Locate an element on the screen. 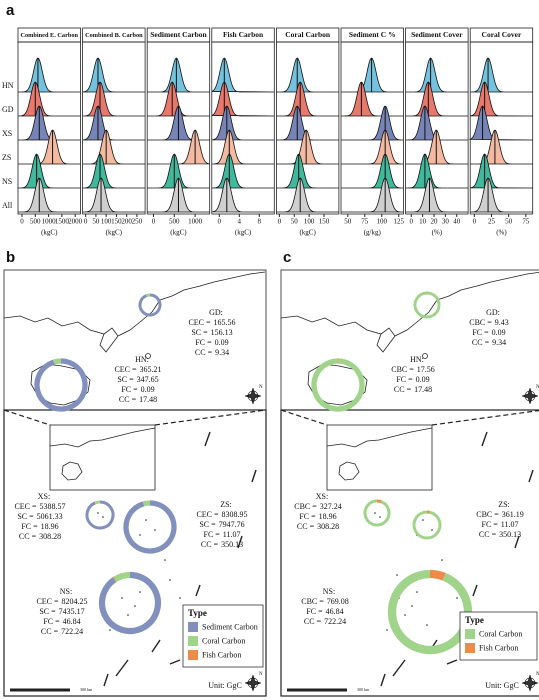 The image size is (539, 700). strip-title: Sediment Carbon is located at coordinates (178, 34).